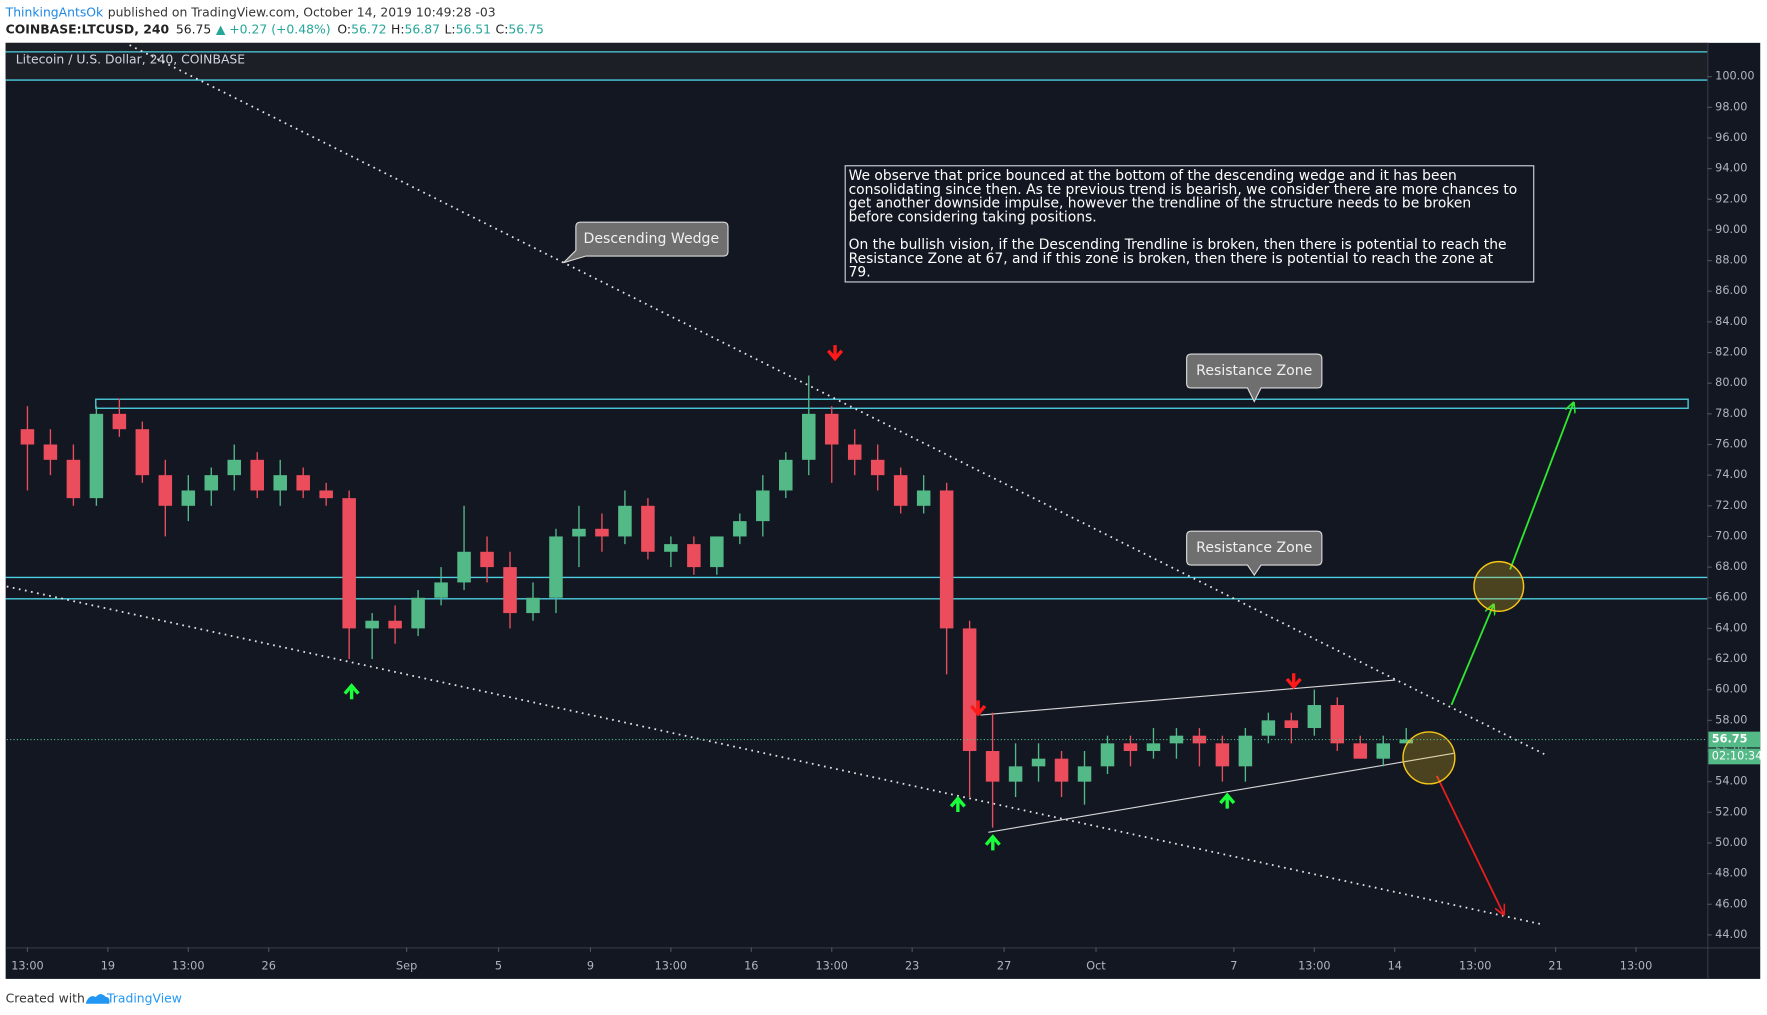 The height and width of the screenshot is (1015, 1767). I want to click on symbol: COINBASE:LTCUSD, 240, so click(88, 28).